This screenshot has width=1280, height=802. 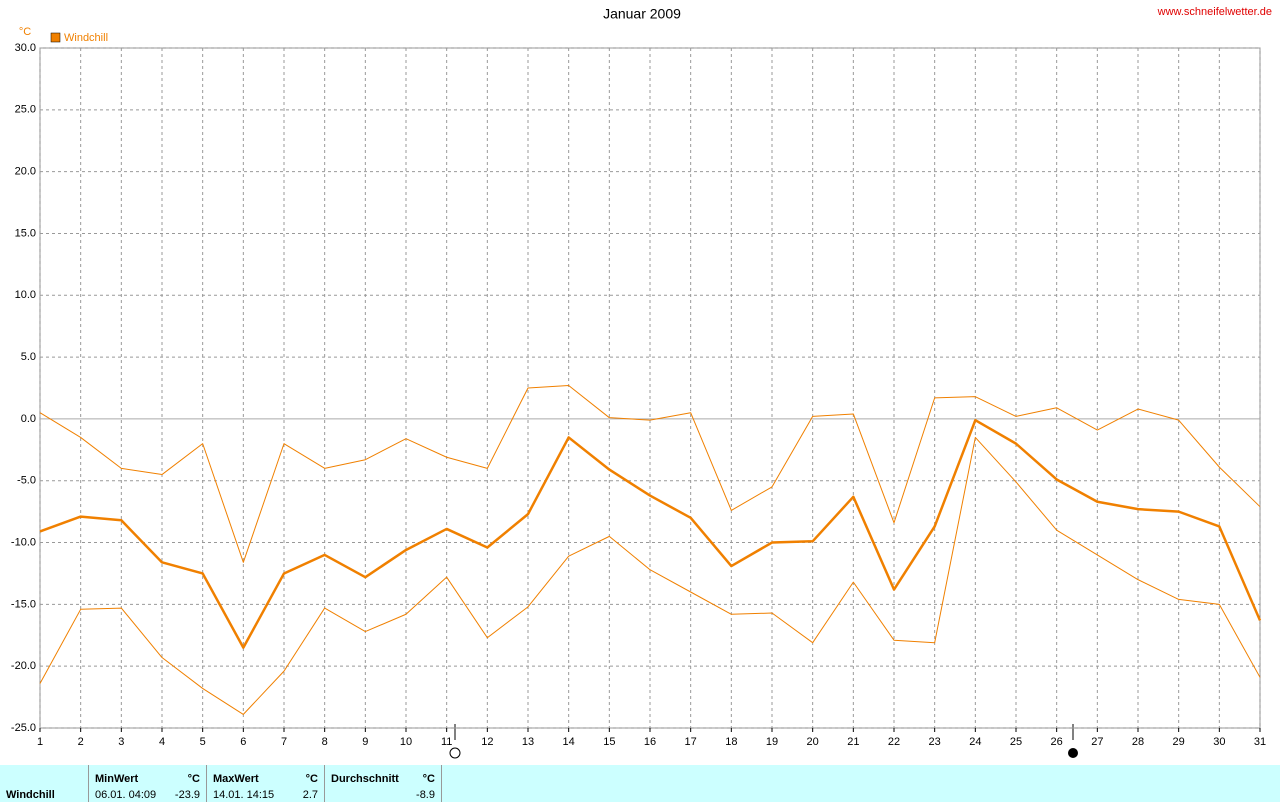 I want to click on x-tick-label: 30, so click(x=1219, y=742).